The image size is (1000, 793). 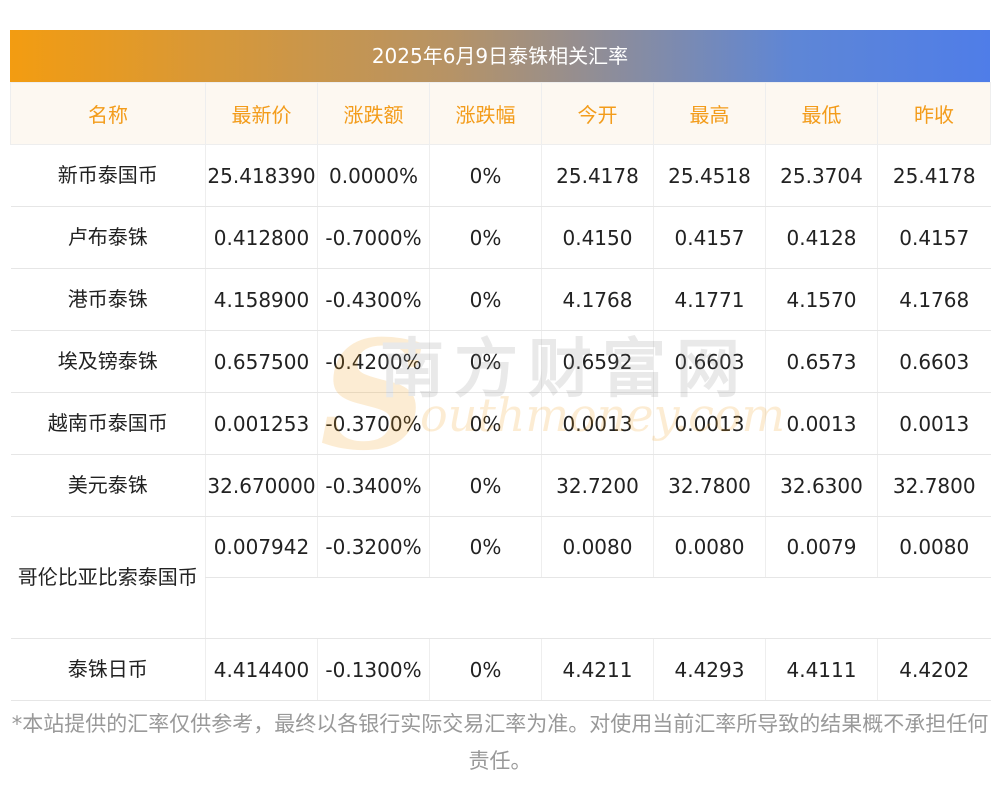 What do you see at coordinates (485, 113) in the screenshot?
I see `column-header-change-percent: 涨跌幅` at bounding box center [485, 113].